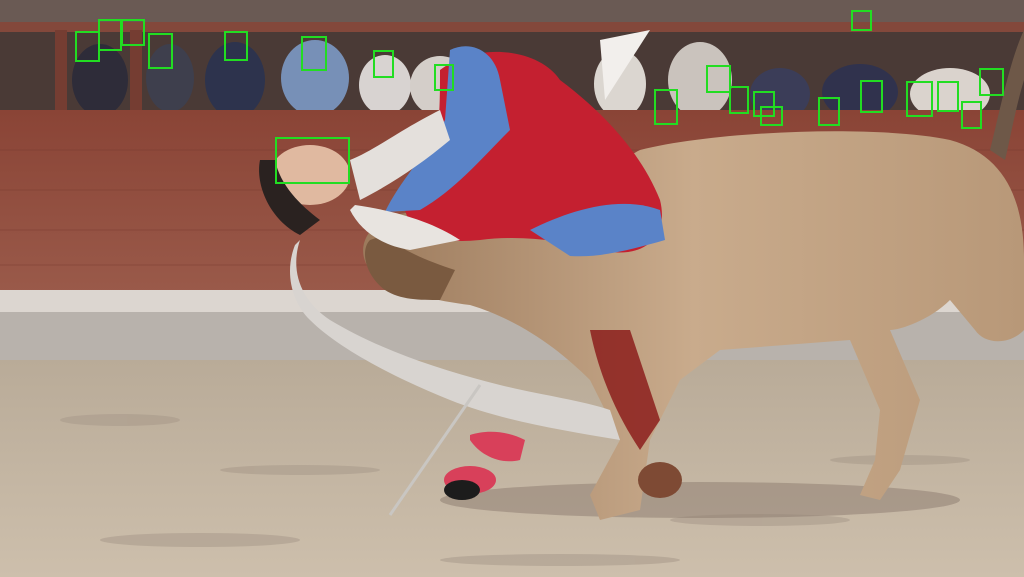 The height and width of the screenshot is (577, 1024). I want to click on capes, so click(525, 143).